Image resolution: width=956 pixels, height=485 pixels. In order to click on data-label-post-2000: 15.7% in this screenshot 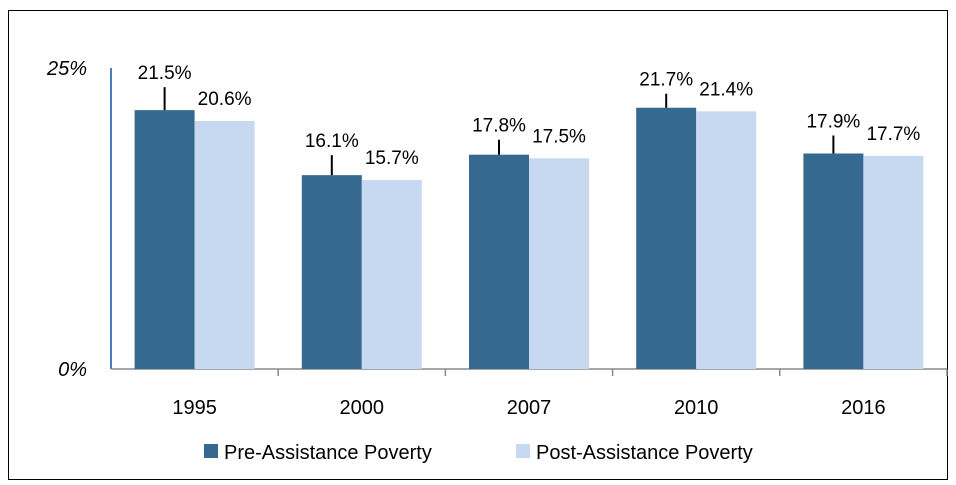, I will do `click(392, 158)`.